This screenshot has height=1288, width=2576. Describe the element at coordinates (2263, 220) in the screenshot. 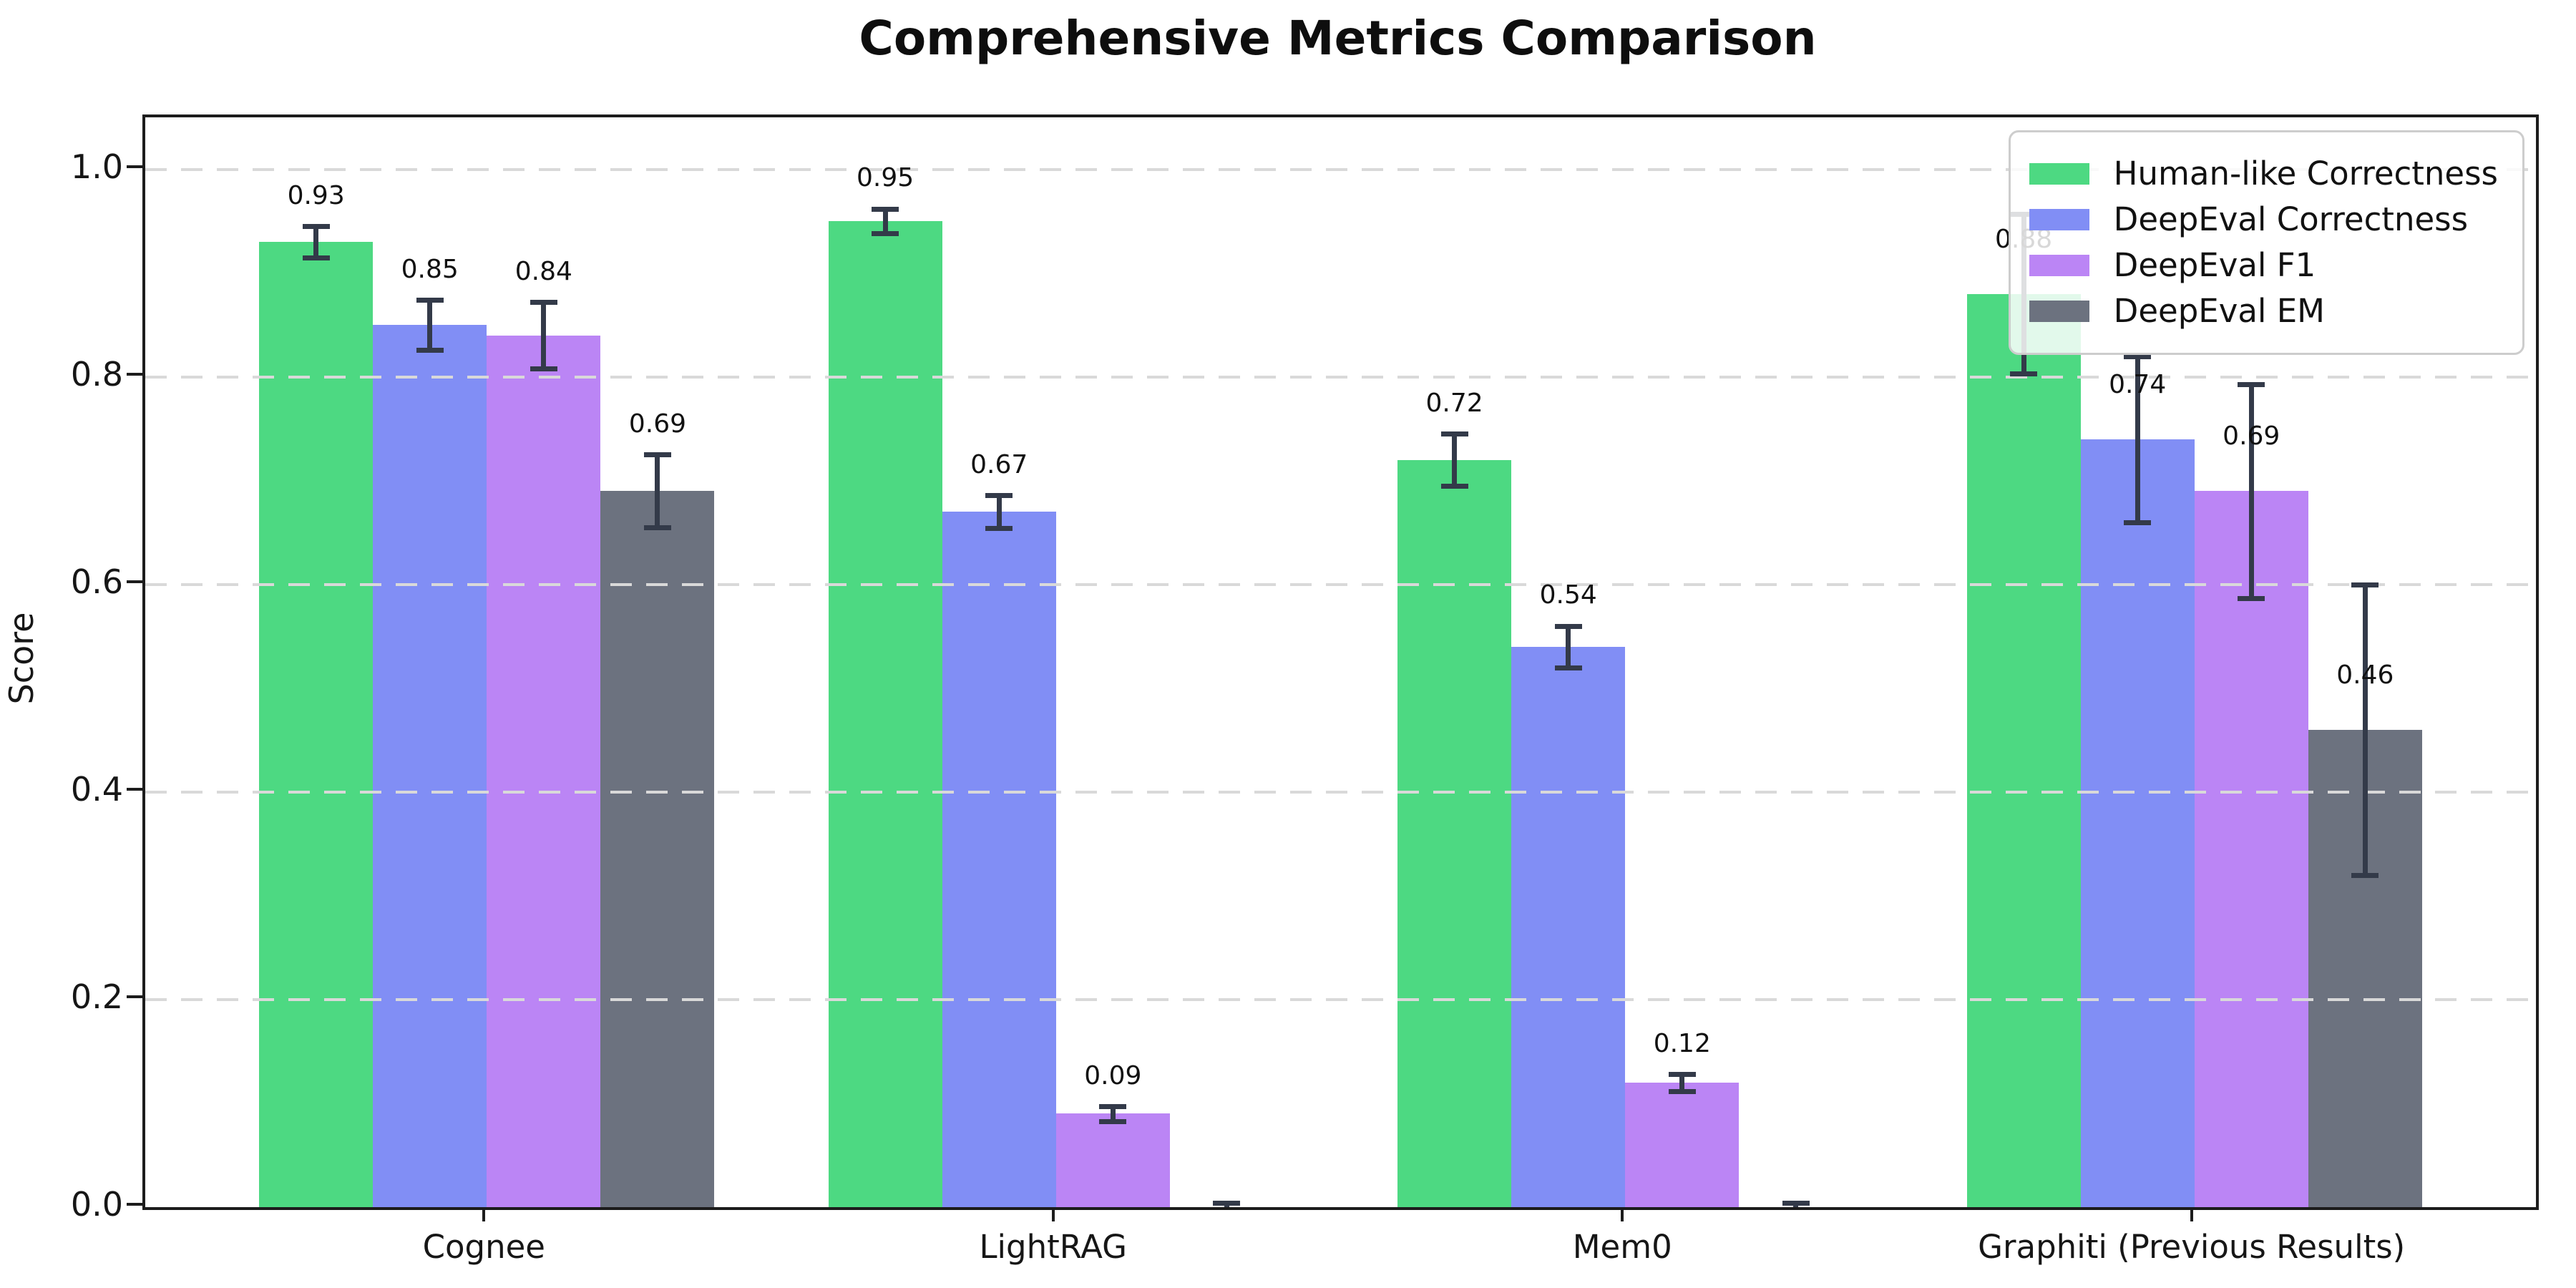

I see `legend-item: DeepEval Correctness` at that location.